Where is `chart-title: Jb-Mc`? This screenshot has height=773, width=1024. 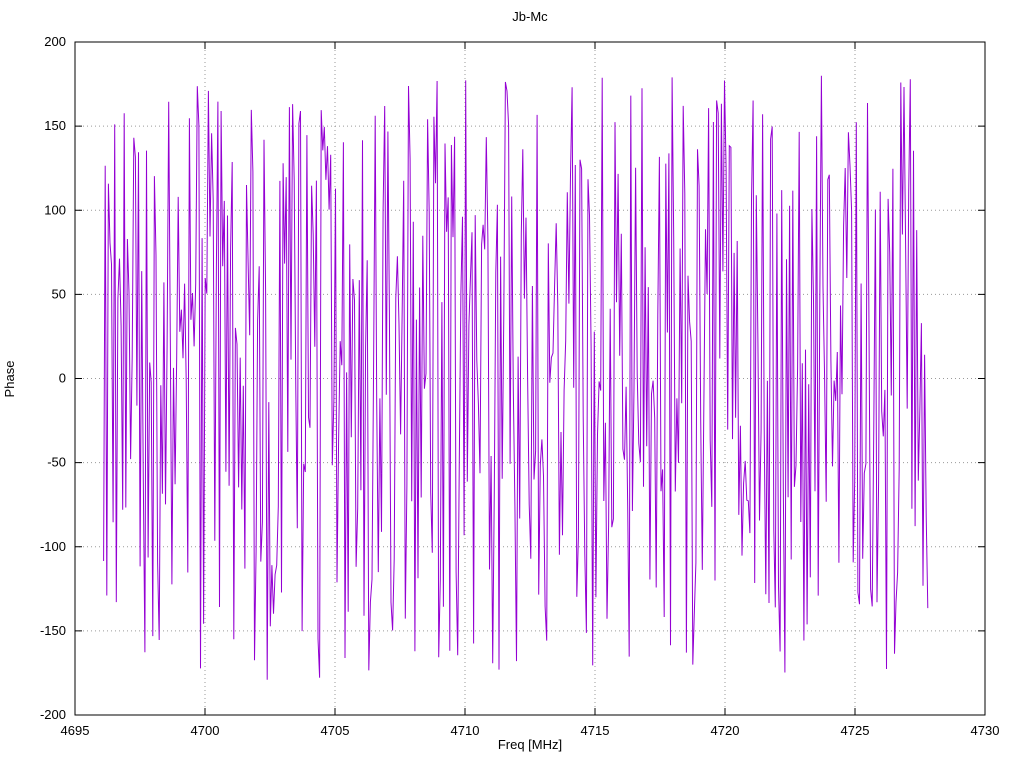
chart-title: Jb-Mc is located at coordinates (530, 16).